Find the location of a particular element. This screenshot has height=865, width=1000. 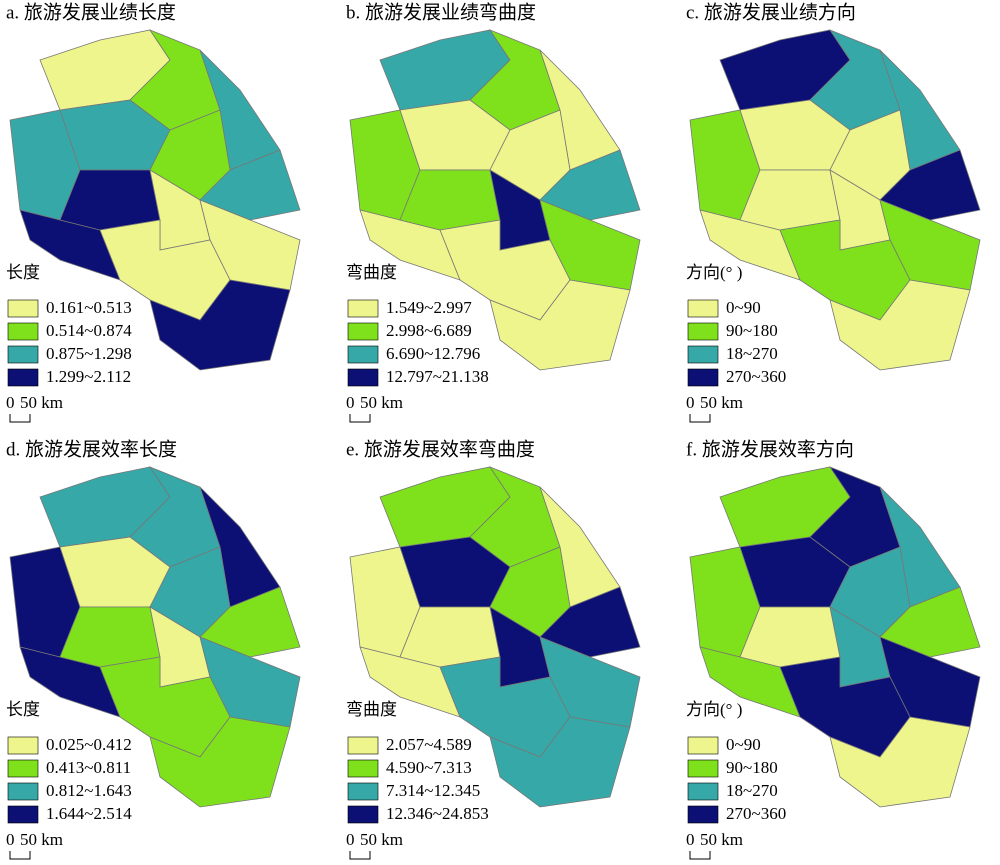

legend-label: 1.299~2.112 is located at coordinates (88, 376).